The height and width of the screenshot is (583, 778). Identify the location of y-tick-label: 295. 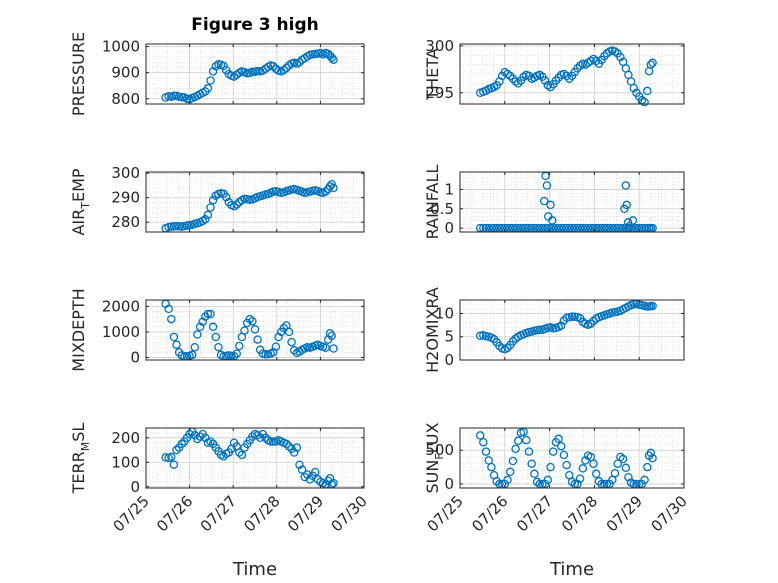
(439, 93).